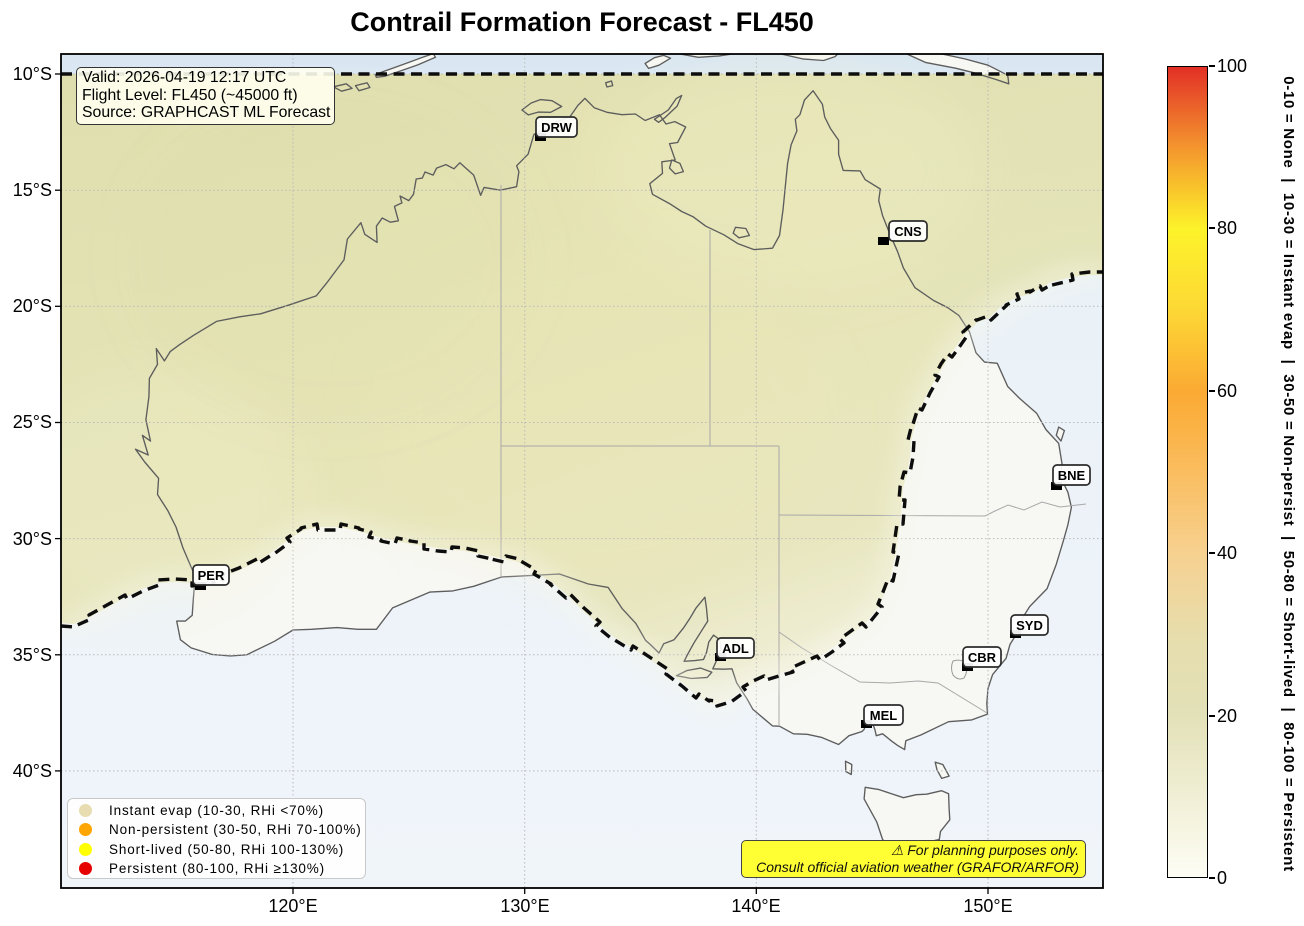 The height and width of the screenshot is (926, 1304). Describe the element at coordinates (557, 127) in the screenshot. I see `svg-text: DRW` at that location.